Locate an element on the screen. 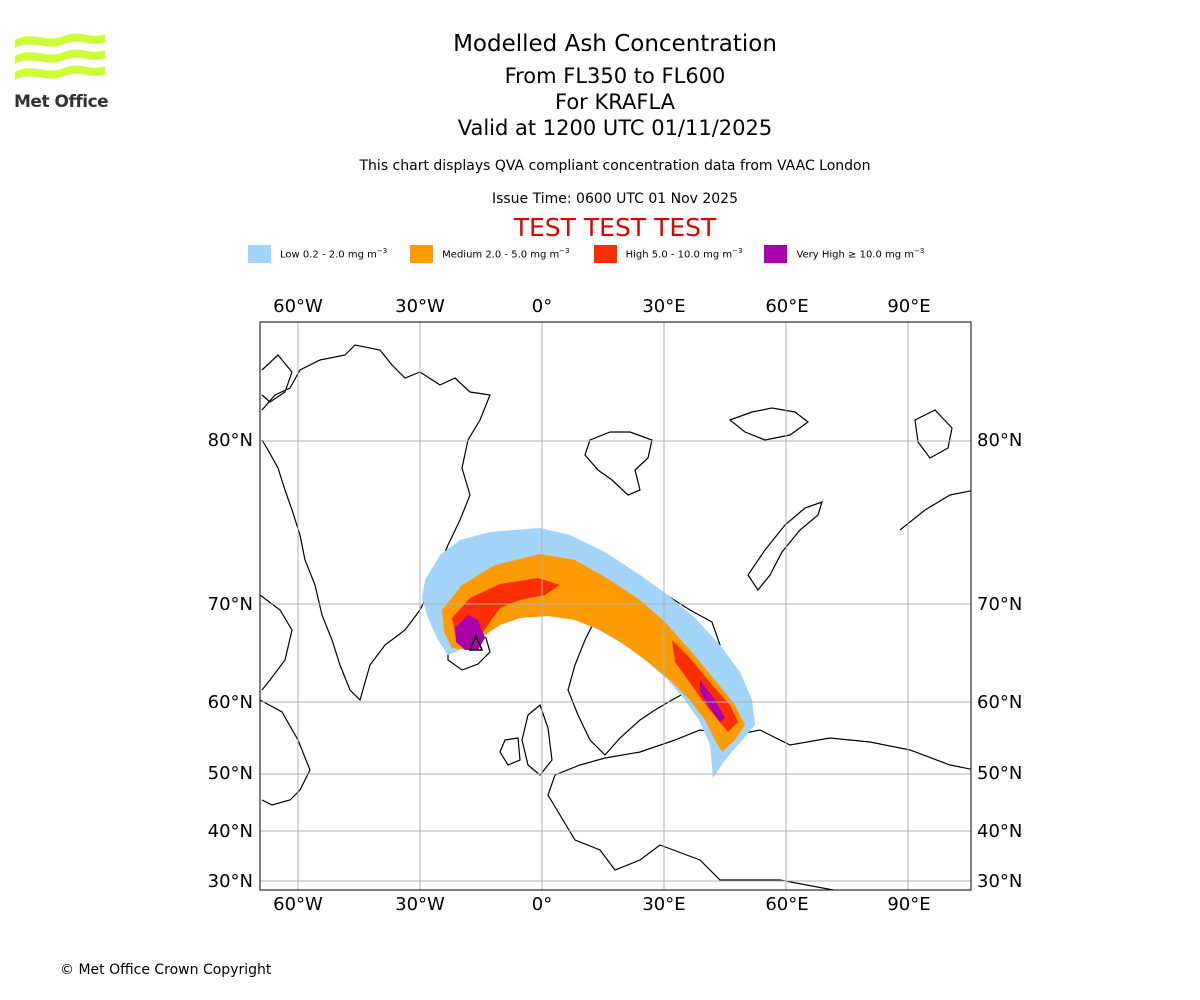 Image resolution: width=1200 pixels, height=1000 pixels. lon-label-top-30w: 30°W is located at coordinates (420, 306).